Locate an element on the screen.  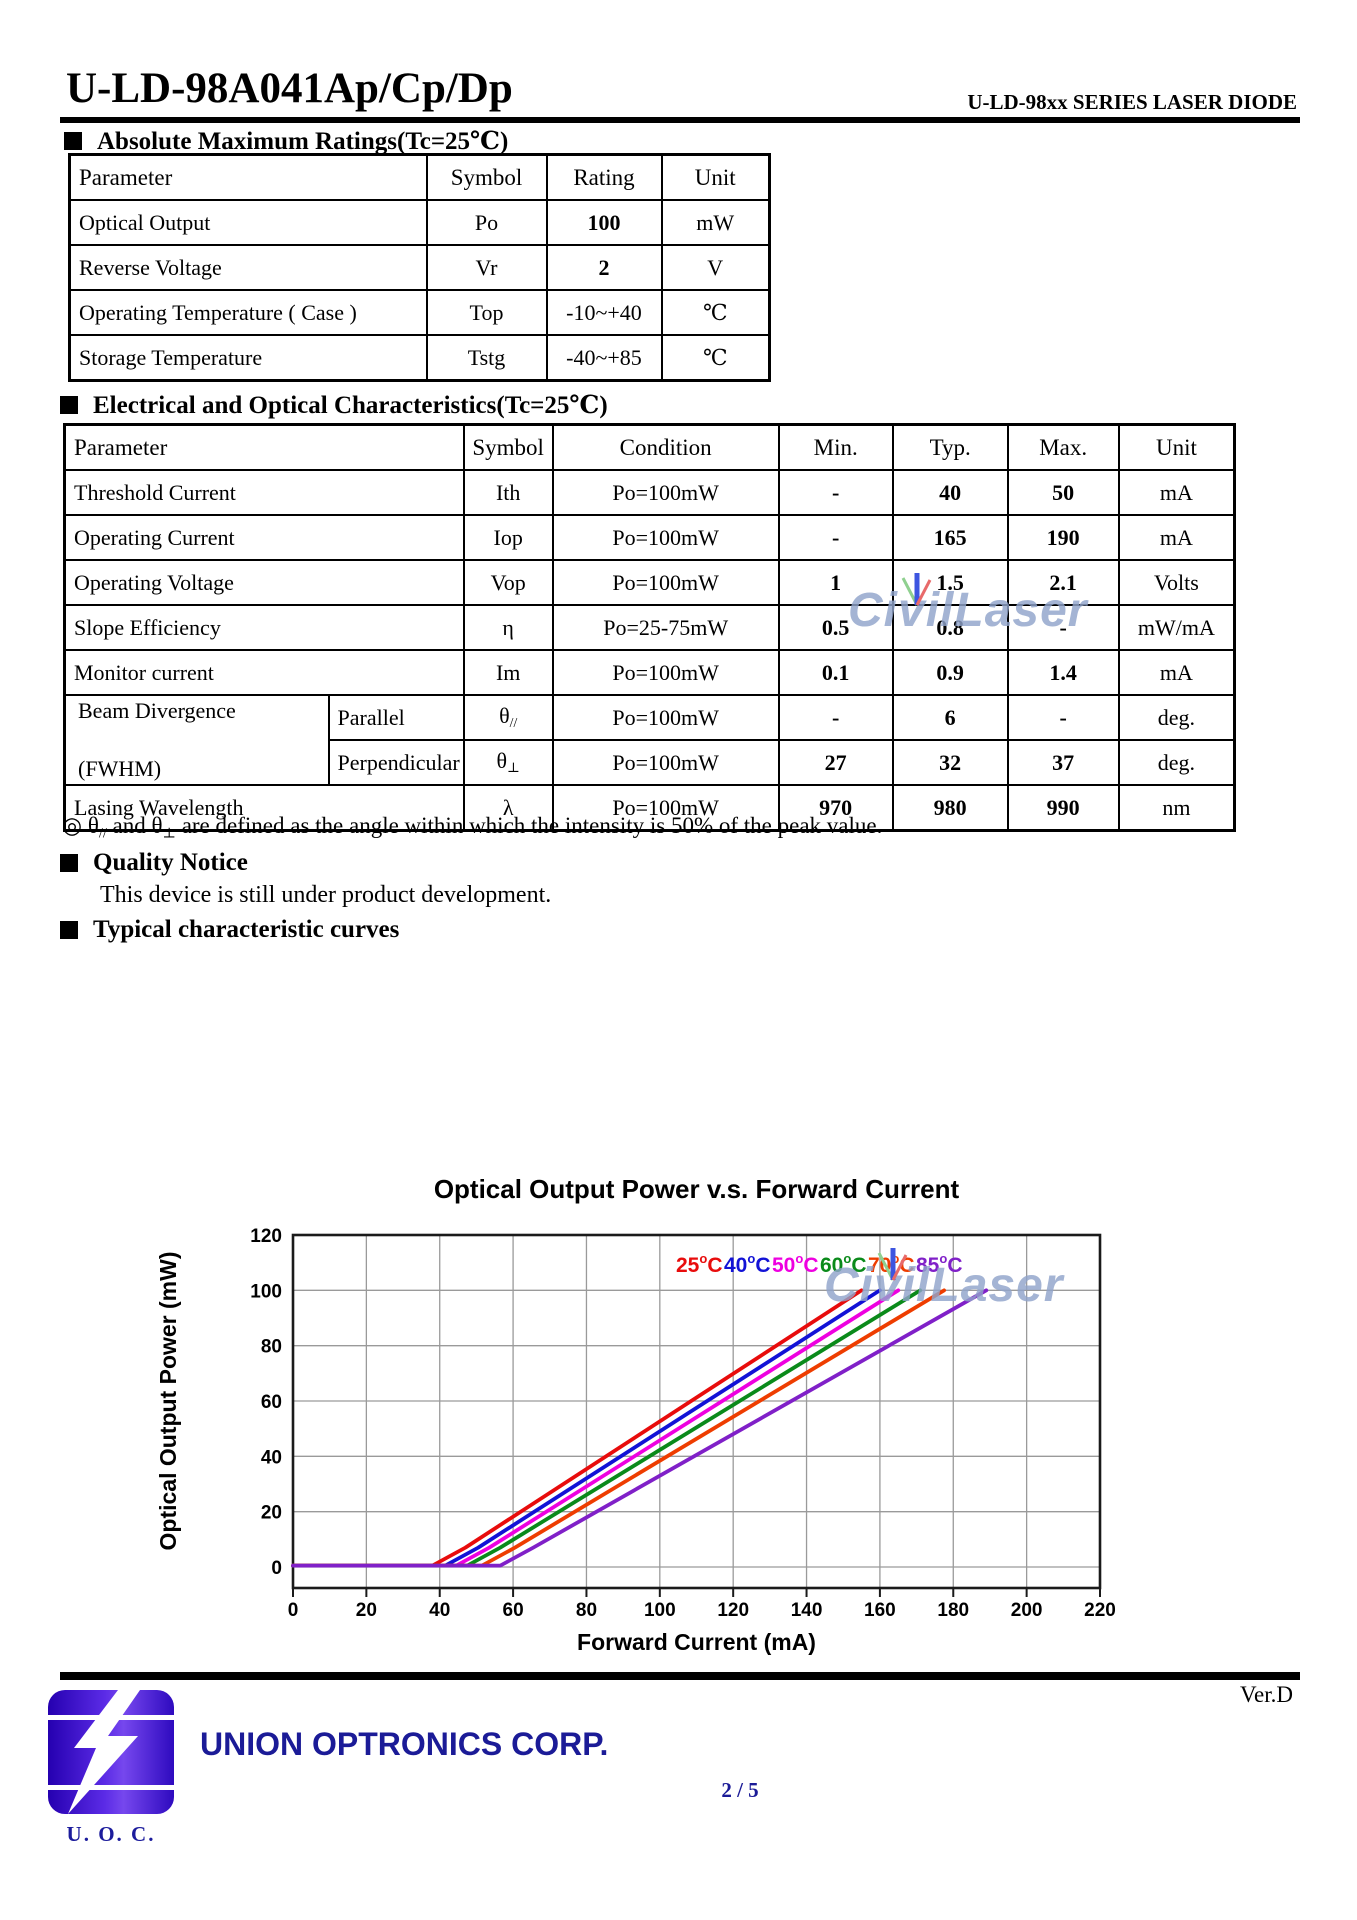
table-header-row: Parameter Symbol Condition Min. Typ. Max. Unit is located at coordinates (649, 447).